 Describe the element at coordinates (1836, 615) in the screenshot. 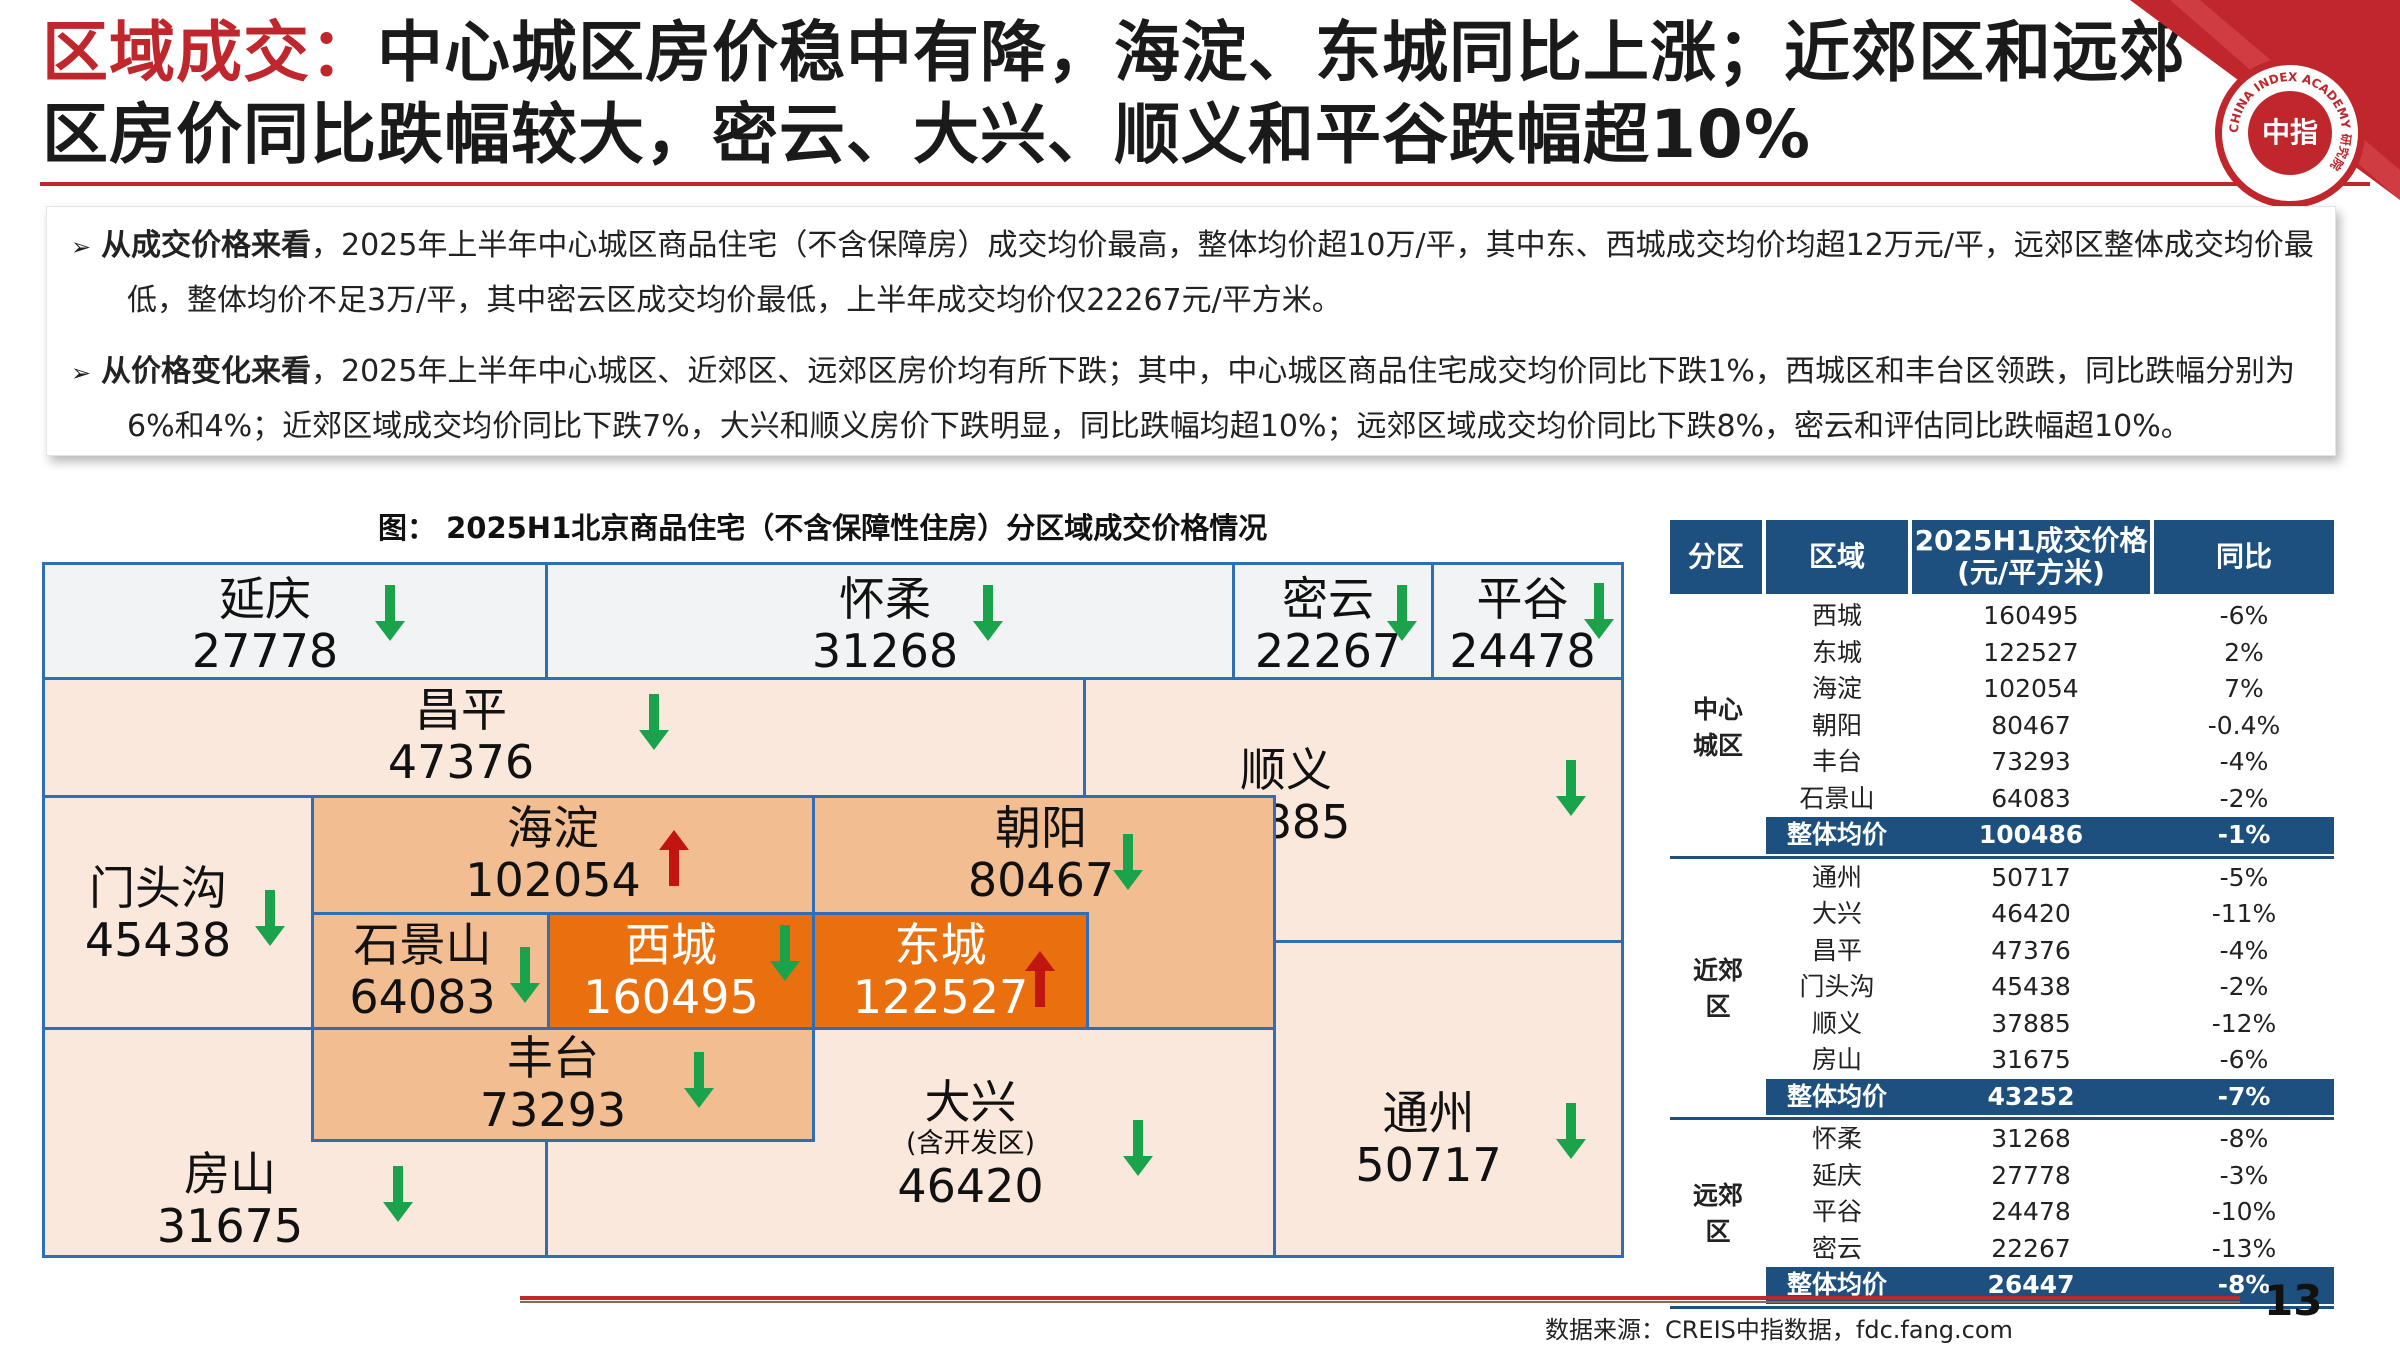

I see `cell-district: 西城` at that location.